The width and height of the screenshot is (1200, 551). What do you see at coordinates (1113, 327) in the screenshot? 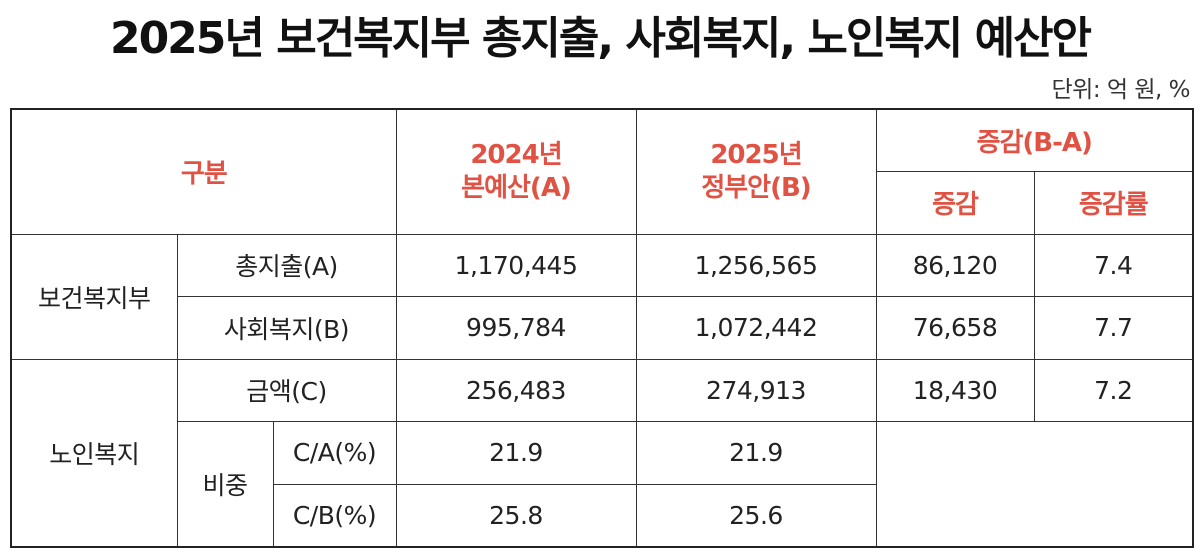
I see `cell-social-rate: 7.7` at bounding box center [1113, 327].